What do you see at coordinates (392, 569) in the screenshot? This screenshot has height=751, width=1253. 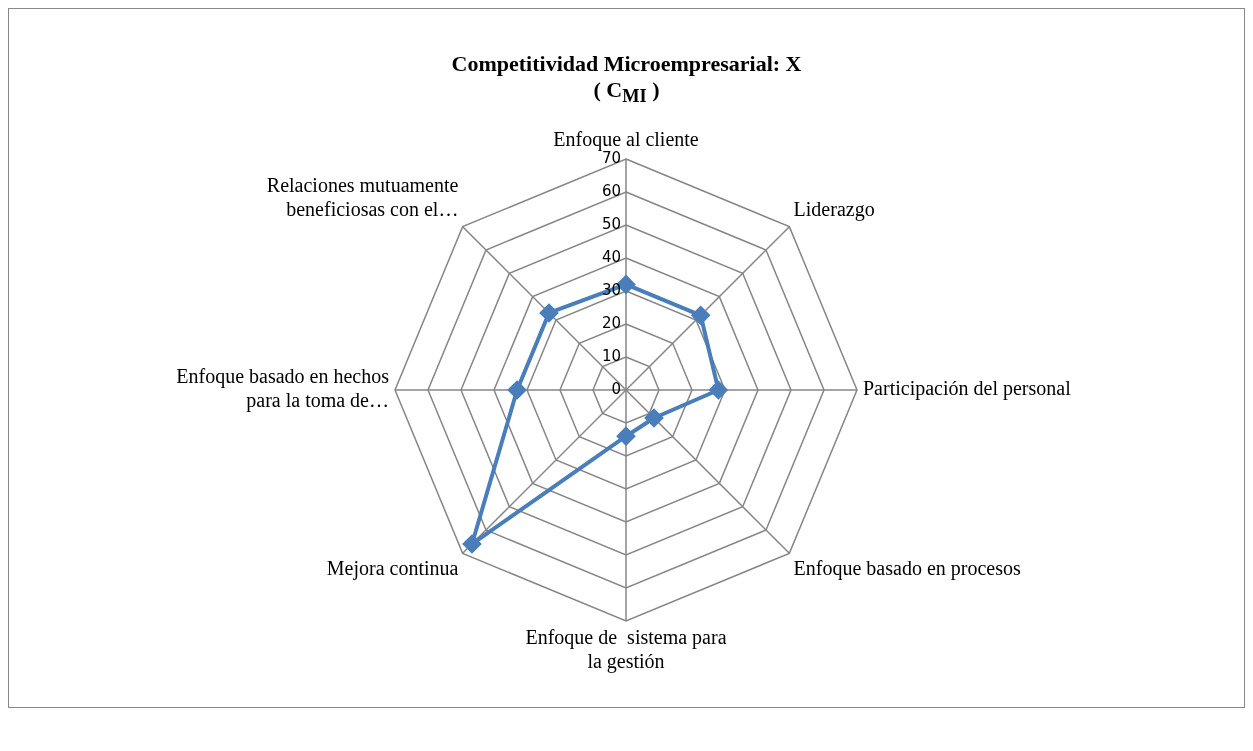 I see `spoke-label: Mejora continua` at bounding box center [392, 569].